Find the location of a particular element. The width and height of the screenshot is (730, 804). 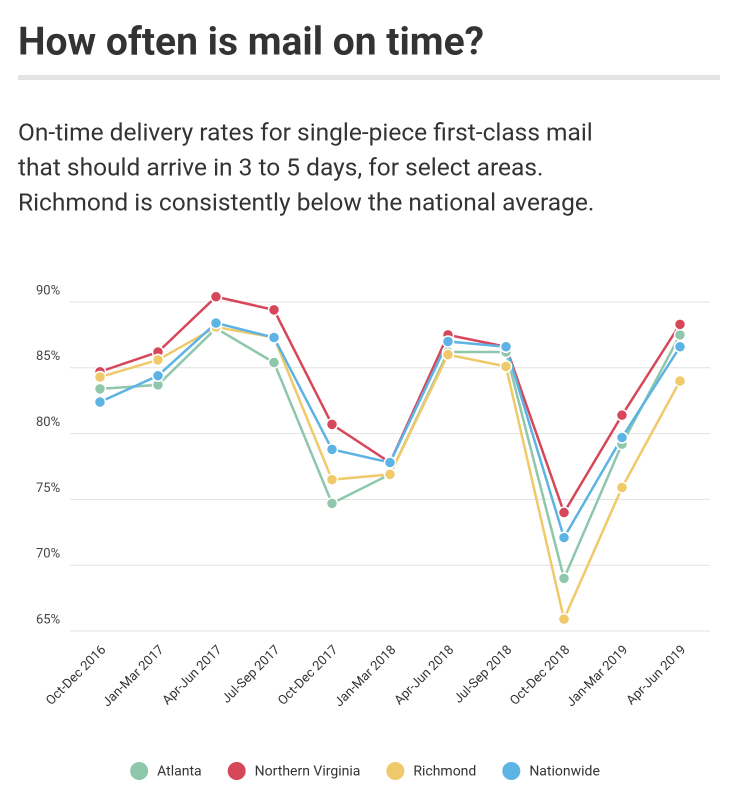

x-tick-label: Jan-Mar 2019 is located at coordinates (597, 676).